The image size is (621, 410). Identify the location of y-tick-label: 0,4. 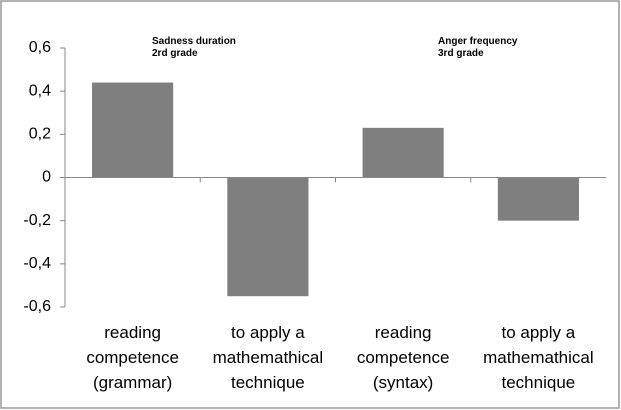
(40, 90).